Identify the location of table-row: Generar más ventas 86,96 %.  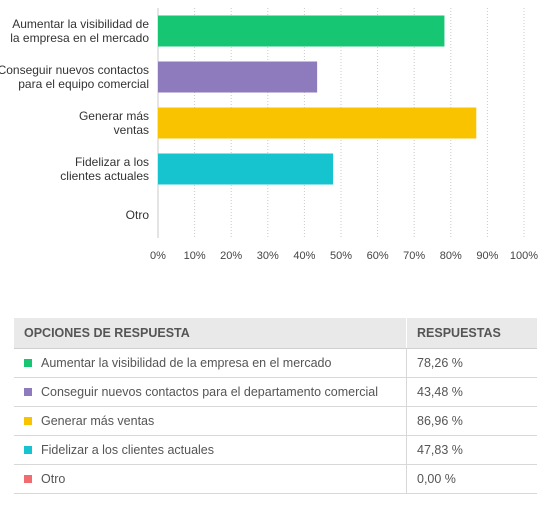
(275, 421).